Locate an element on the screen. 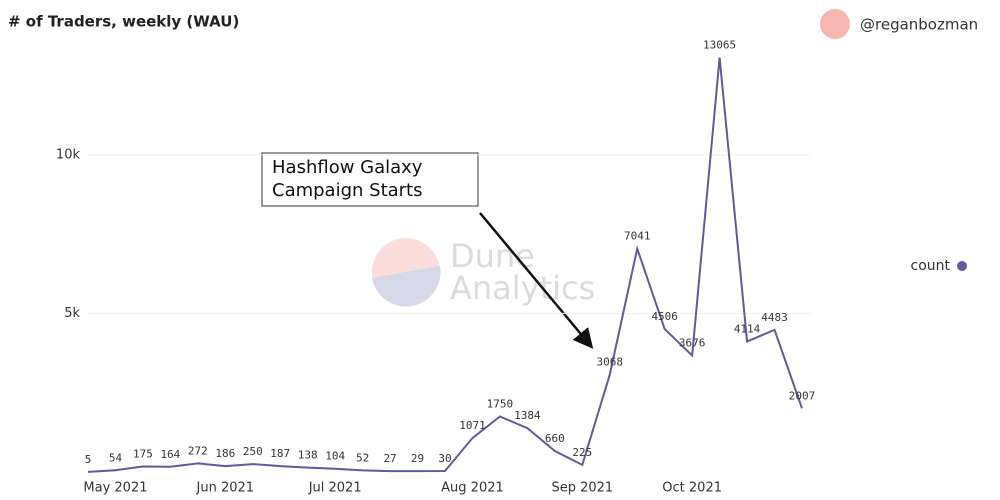 This screenshot has height=500, width=1000. data-label: 164 is located at coordinates (170, 454).